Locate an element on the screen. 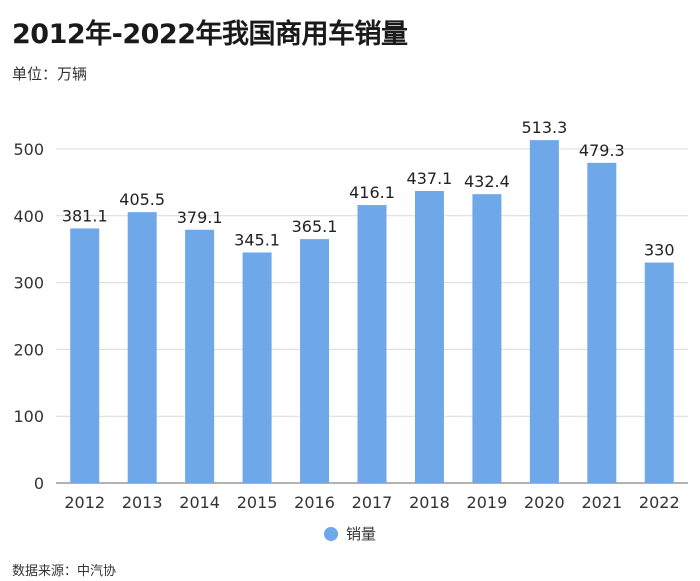 This screenshot has height=581, width=700. x-tick-label: 2017 is located at coordinates (372, 502).